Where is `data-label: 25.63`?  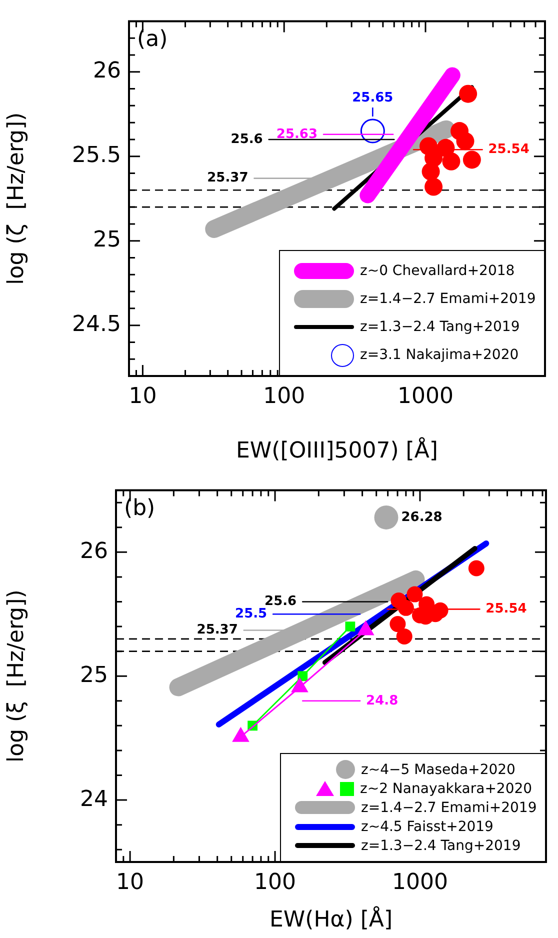 data-label: 25.63 is located at coordinates (297, 134).